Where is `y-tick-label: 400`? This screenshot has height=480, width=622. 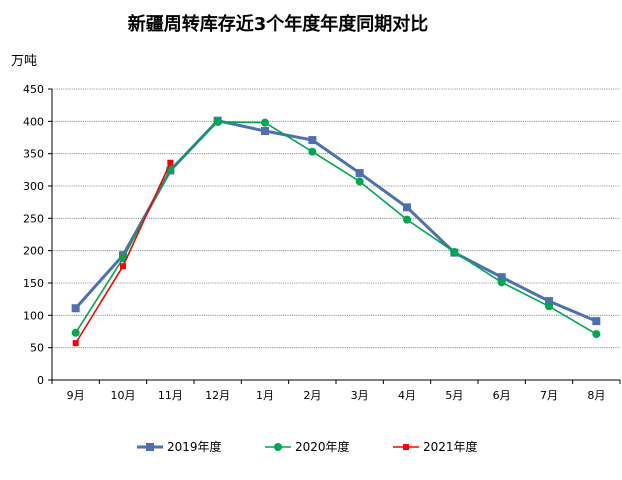
y-tick-label: 400 is located at coordinates (33, 121).